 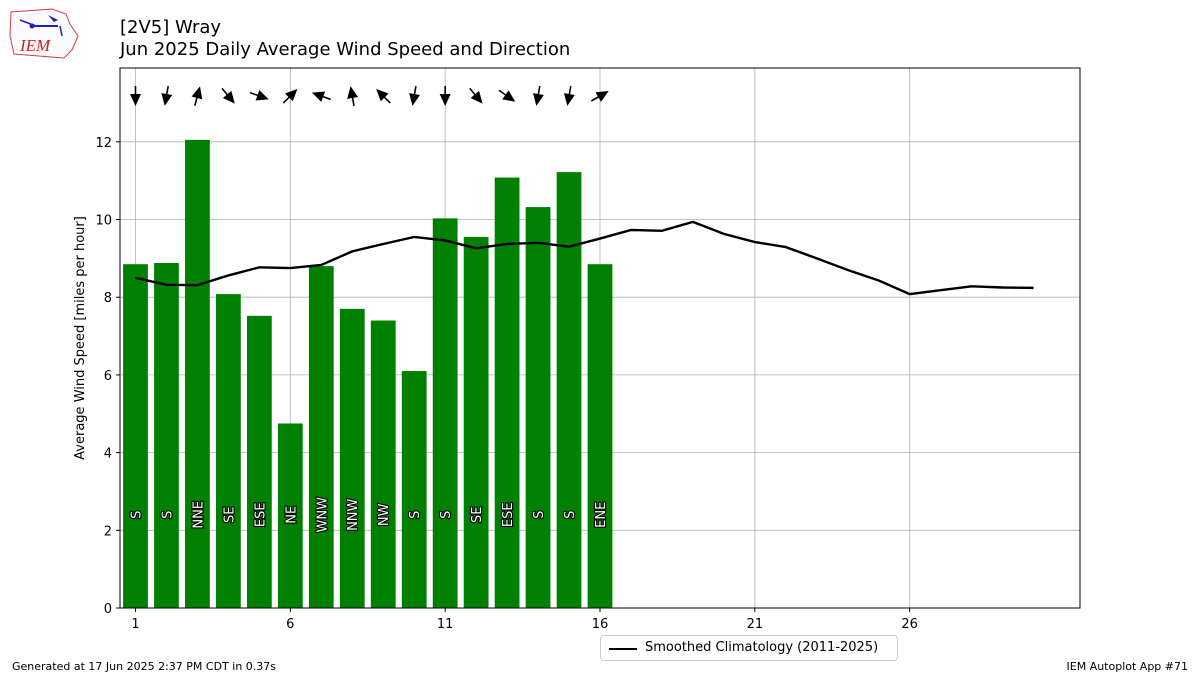 I want to click on iem-logo: IEM, so click(x=44, y=33).